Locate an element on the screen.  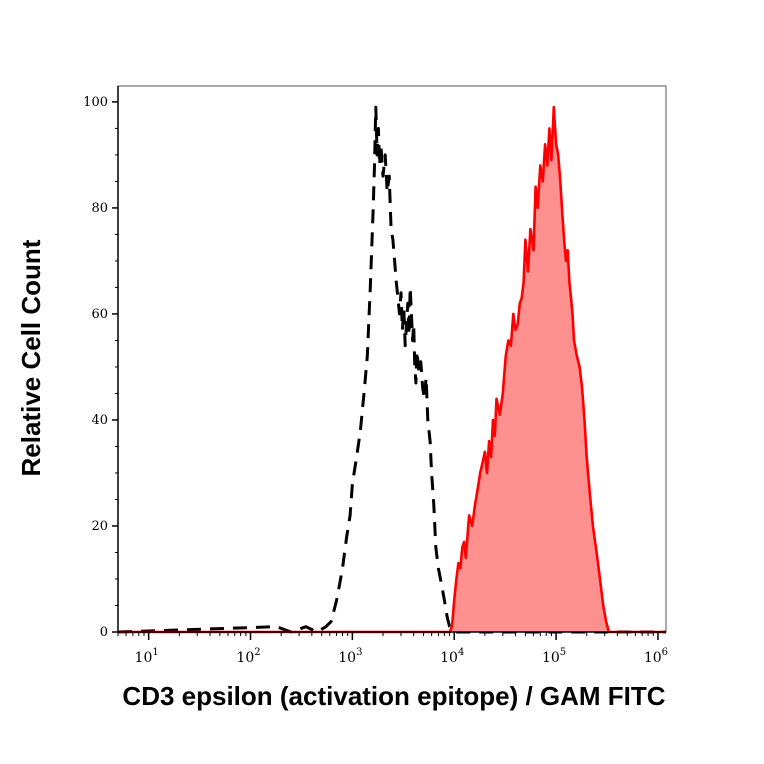
x-tick-label: 10² is located at coordinates (248, 656).